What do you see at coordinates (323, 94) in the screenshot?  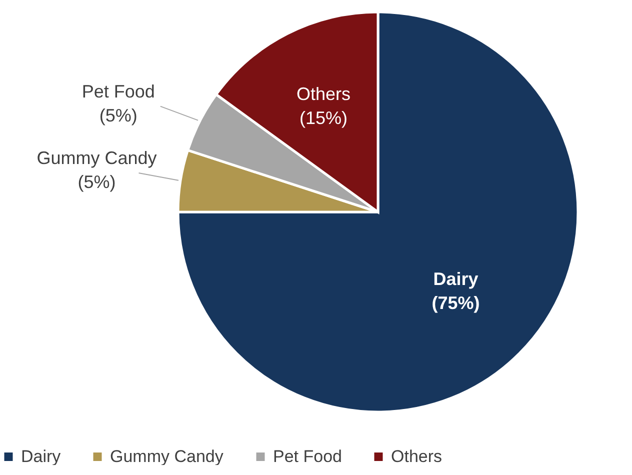 I see `slice-label: Others` at bounding box center [323, 94].